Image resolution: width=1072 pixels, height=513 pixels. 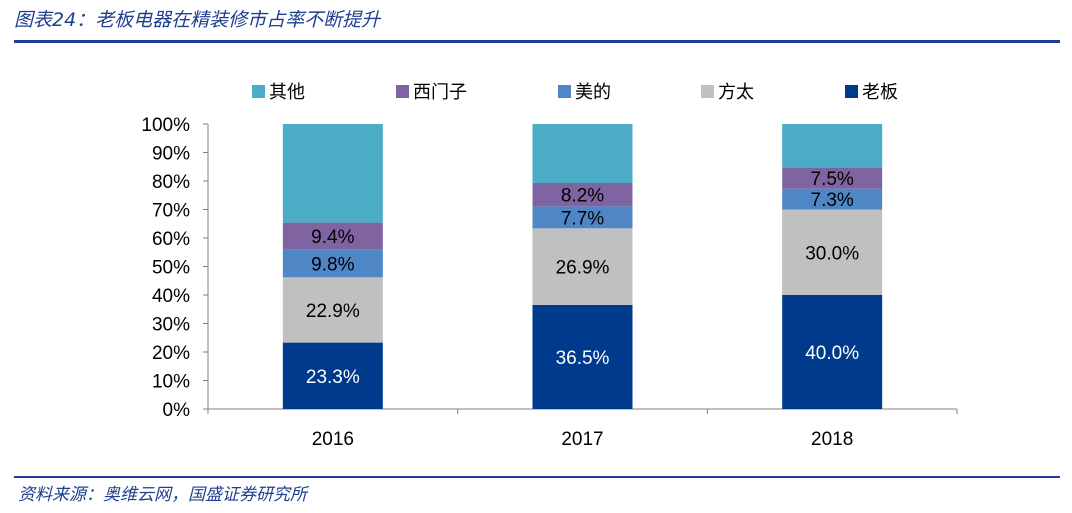 What do you see at coordinates (537, 477) in the screenshot?
I see `footer-rule` at bounding box center [537, 477].